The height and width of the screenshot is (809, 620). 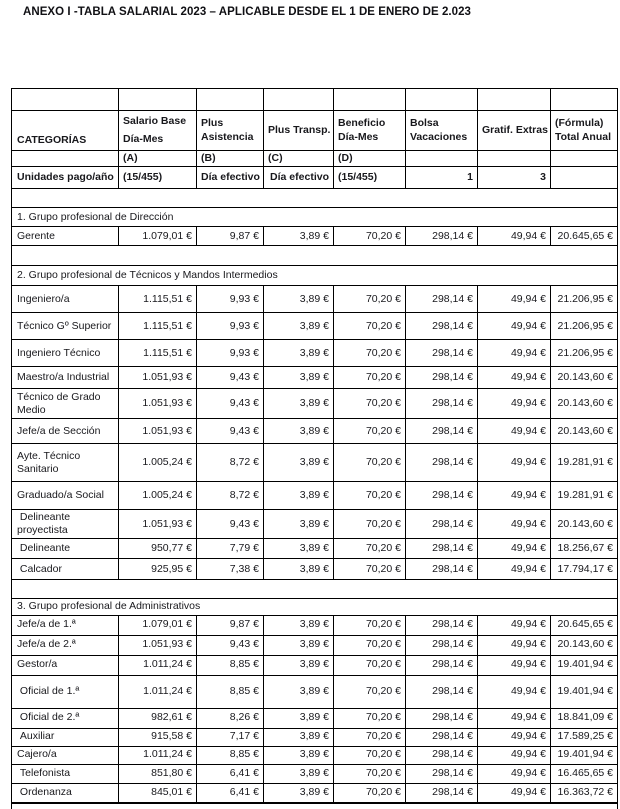 What do you see at coordinates (230, 496) in the screenshot?
I see `cell-value: 8,72 €` at bounding box center [230, 496].